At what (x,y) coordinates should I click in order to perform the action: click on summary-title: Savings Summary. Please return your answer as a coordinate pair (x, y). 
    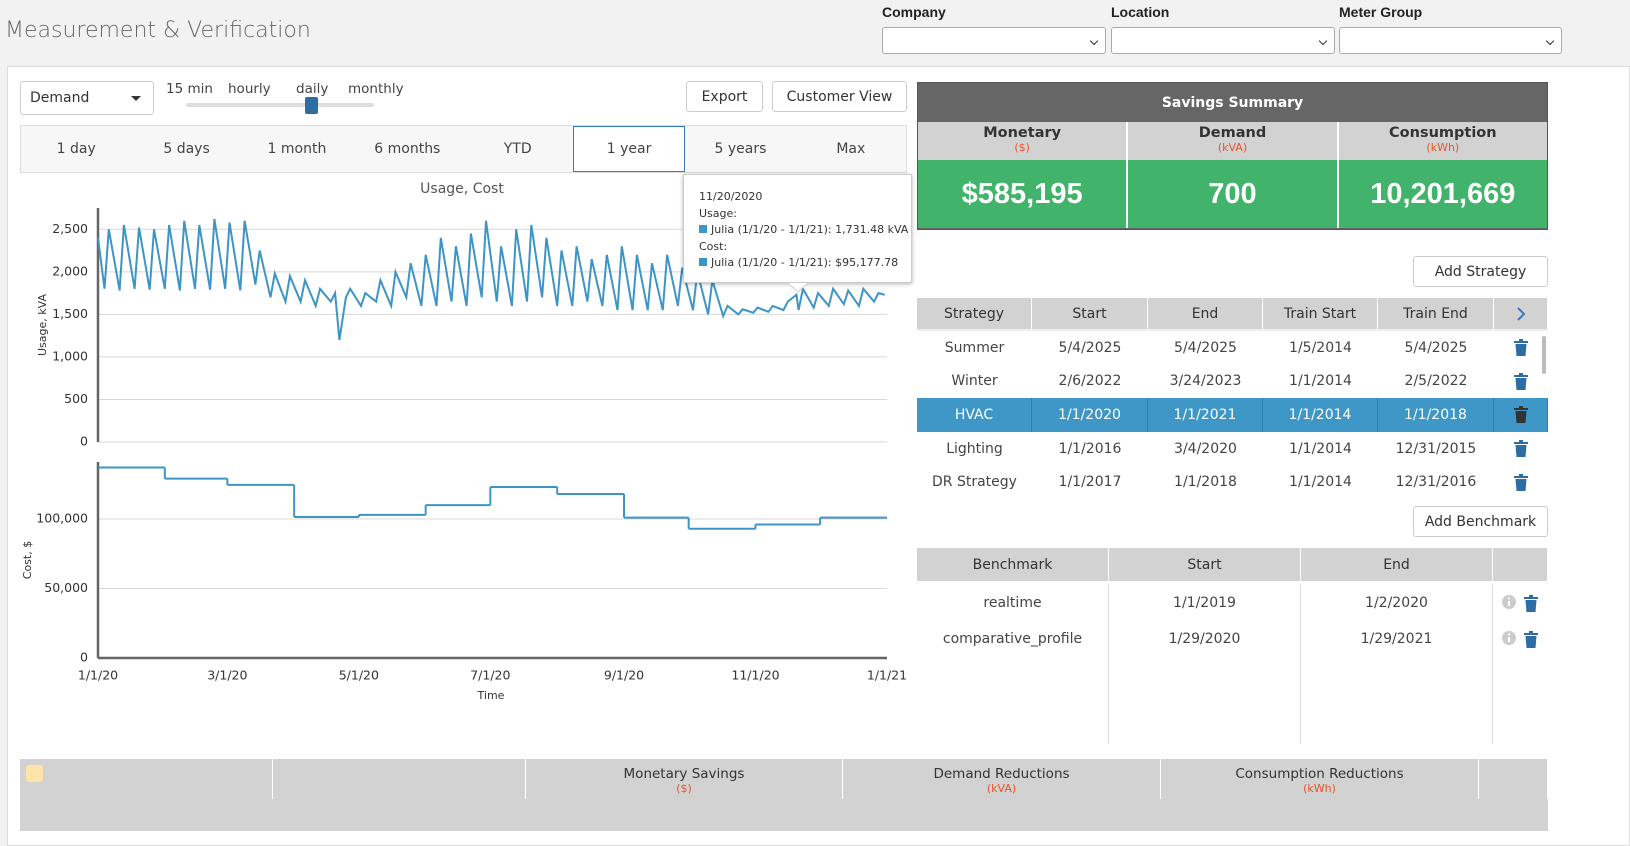
    Looking at the image, I should click on (1232, 102).